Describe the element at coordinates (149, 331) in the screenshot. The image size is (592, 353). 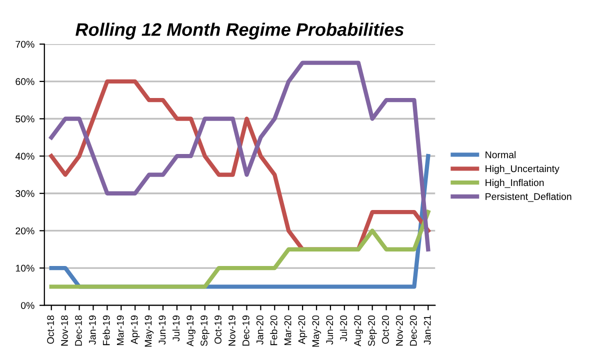
I see `x-tick-label: May-19` at that location.